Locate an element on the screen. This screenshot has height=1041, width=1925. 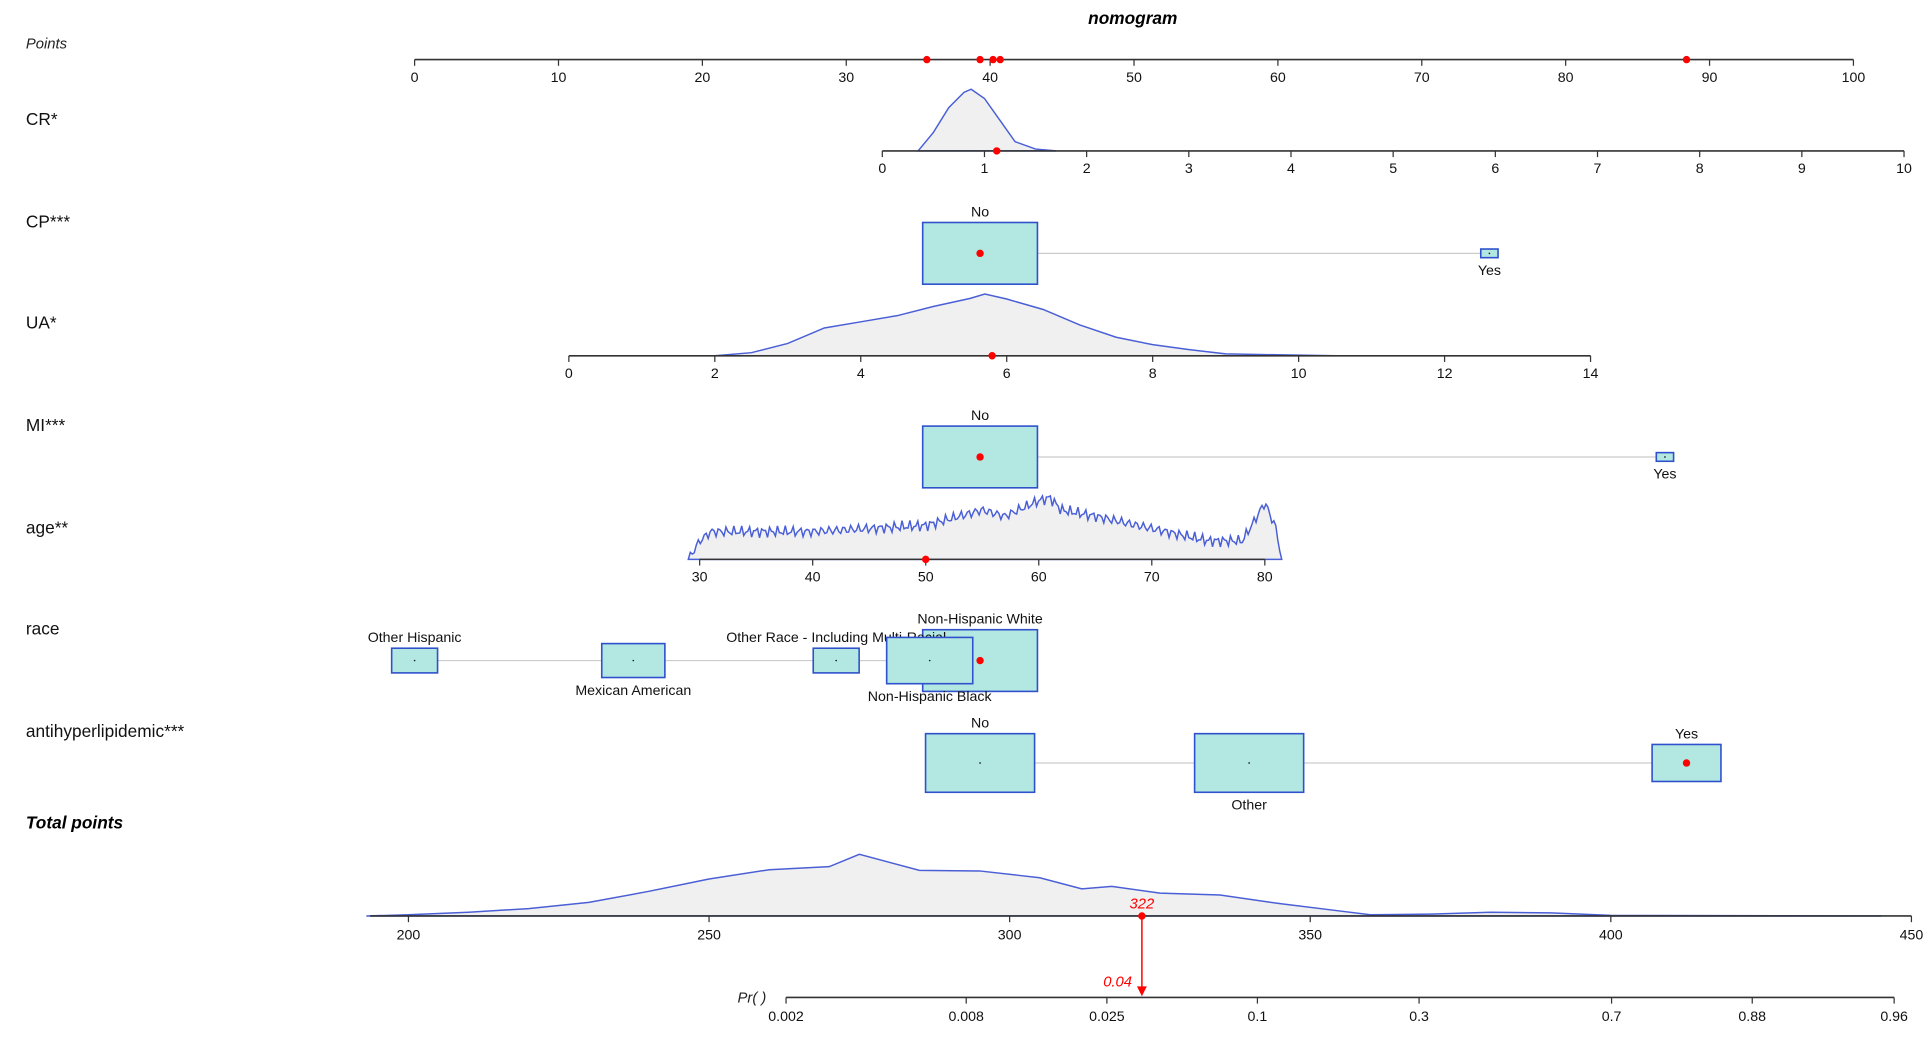
probability-tick-label: 0.7 is located at coordinates (1612, 1017).